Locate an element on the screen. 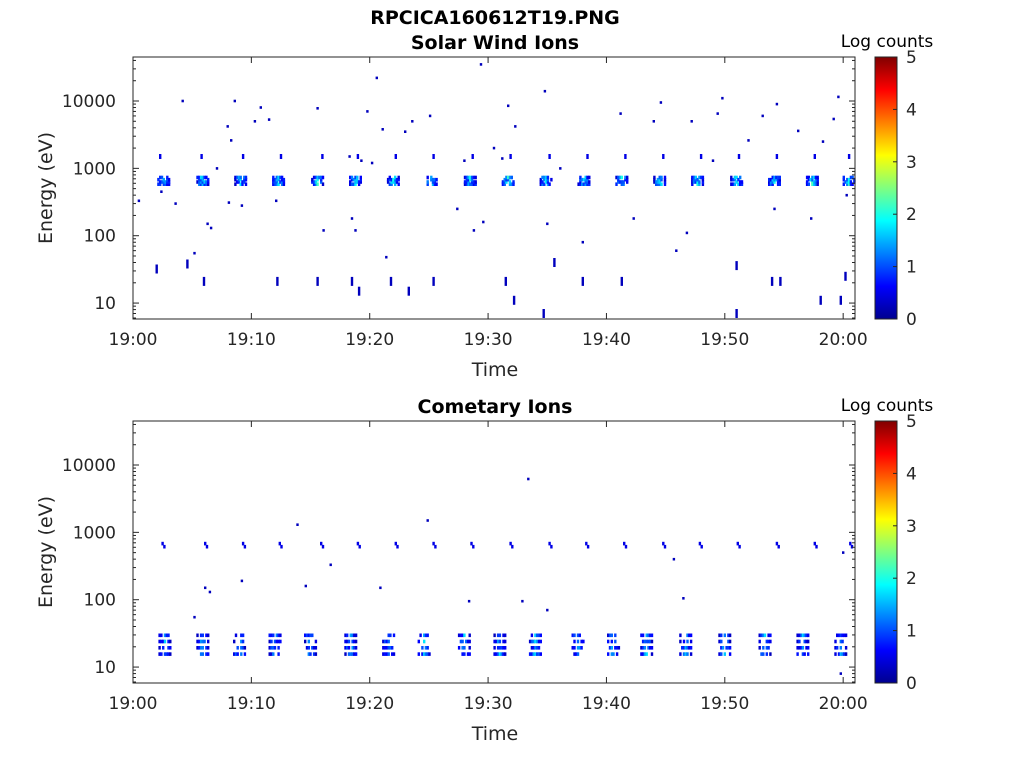 The width and height of the screenshot is (1024, 768). x-tick-label: 20:00 is located at coordinates (843, 704).